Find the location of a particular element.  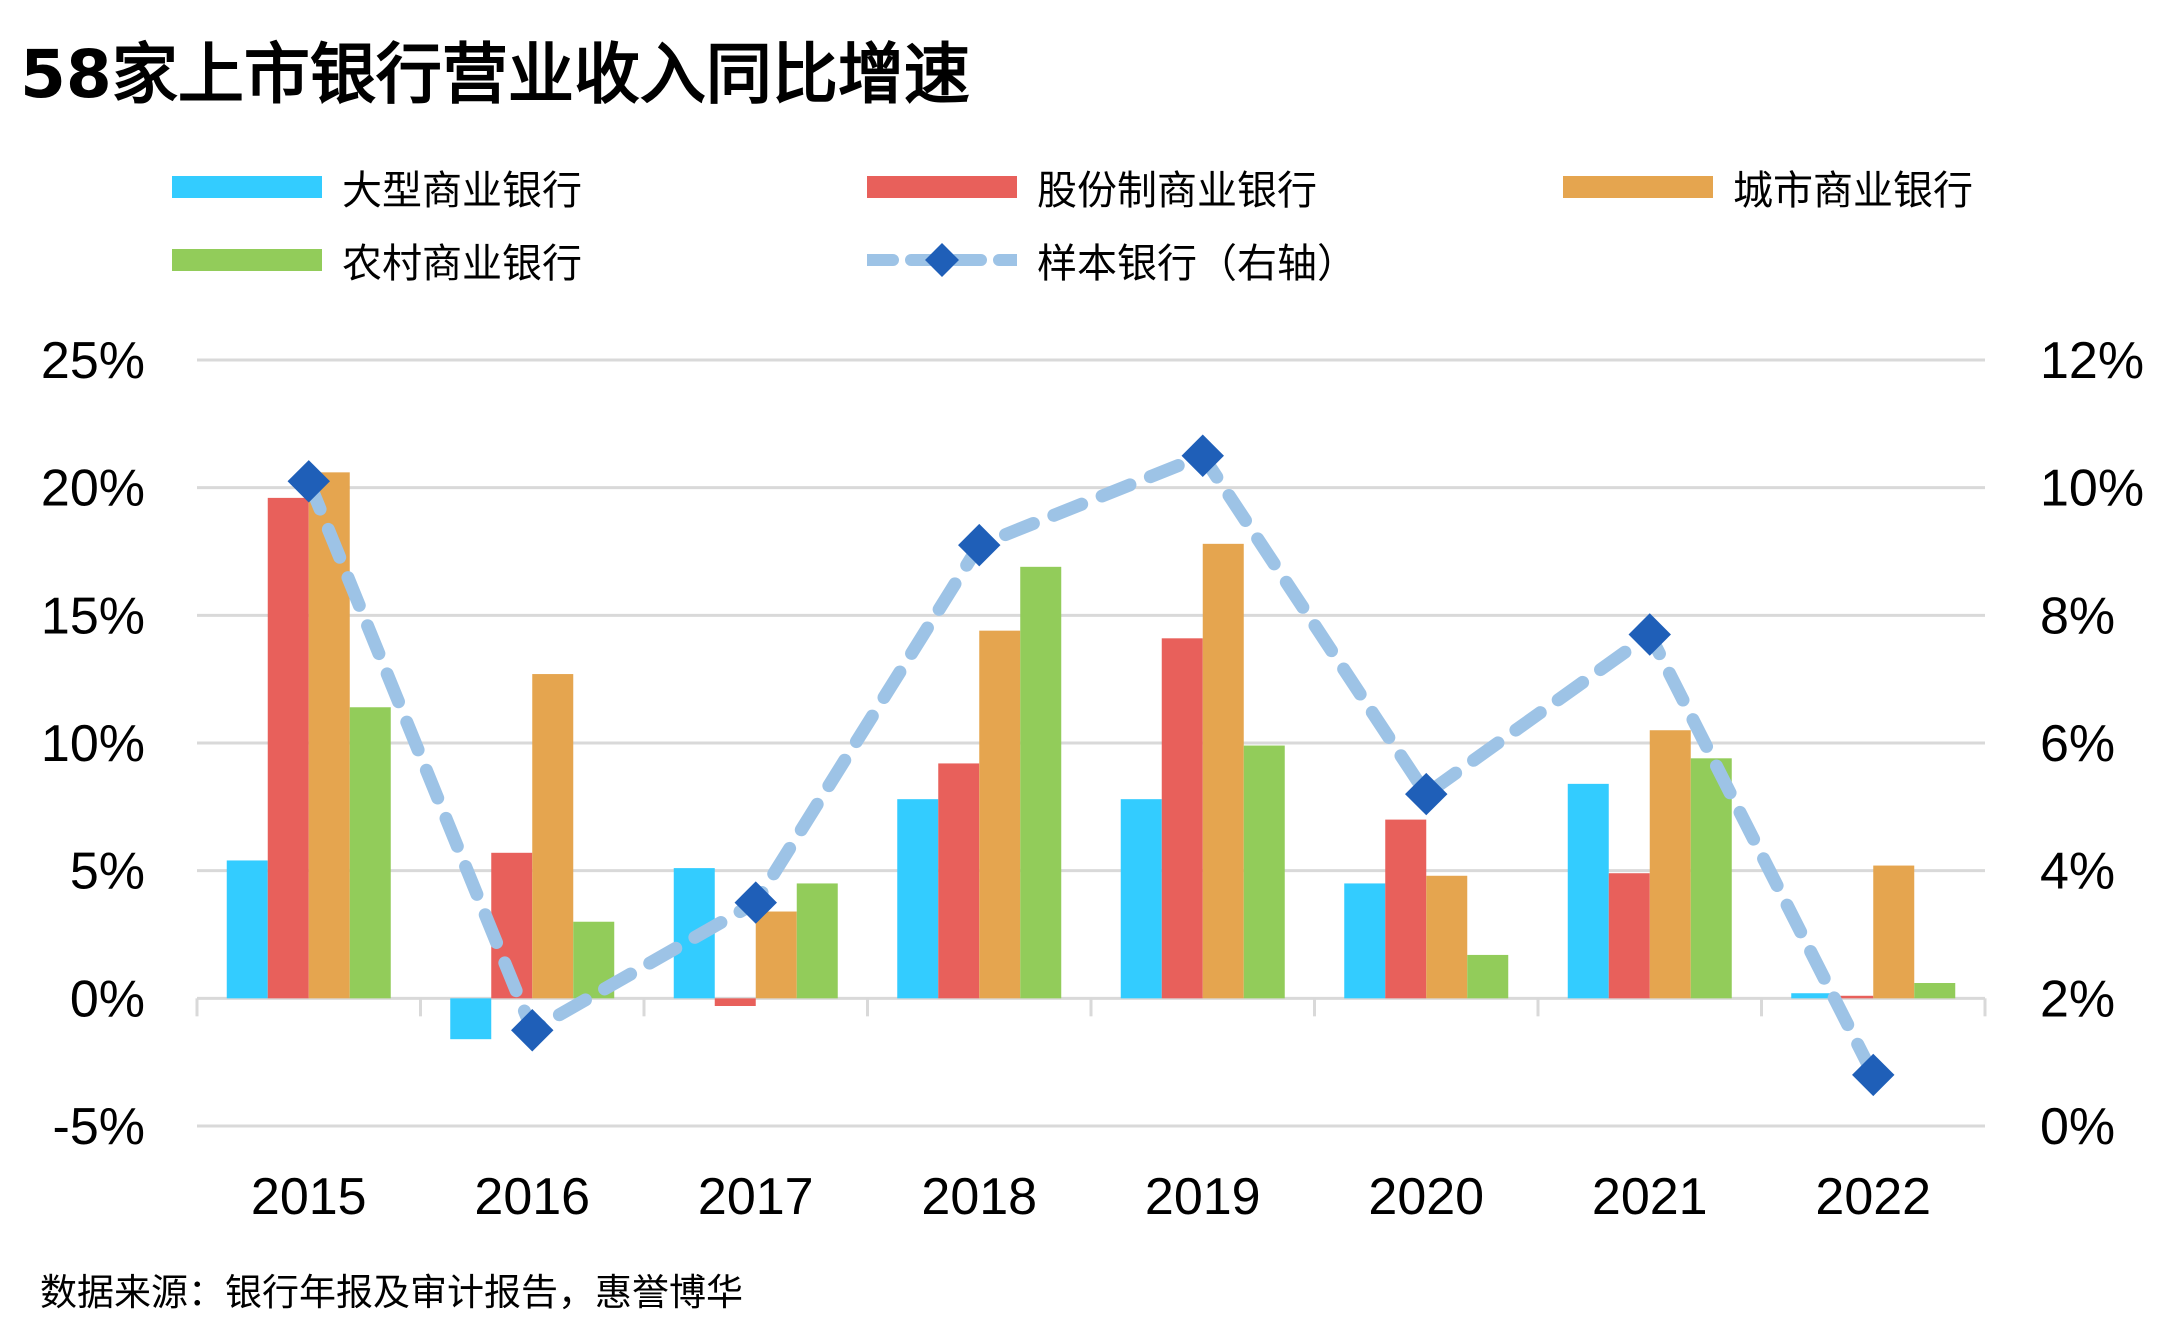

x-tick-label: 2017 is located at coordinates (756, 1197).